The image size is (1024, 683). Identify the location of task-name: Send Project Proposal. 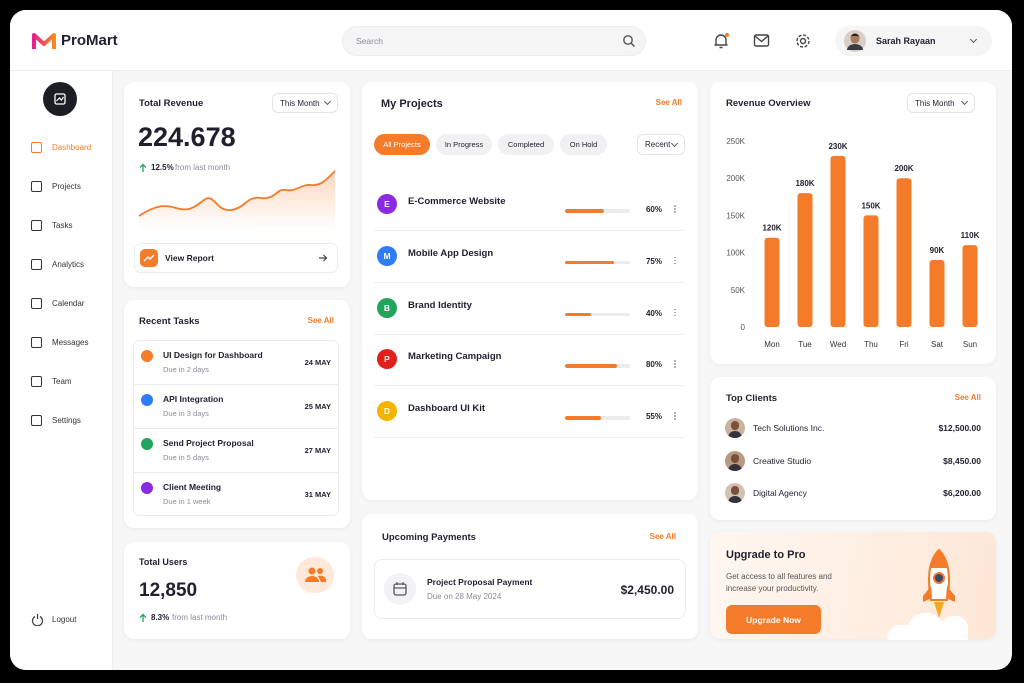
(208, 443).